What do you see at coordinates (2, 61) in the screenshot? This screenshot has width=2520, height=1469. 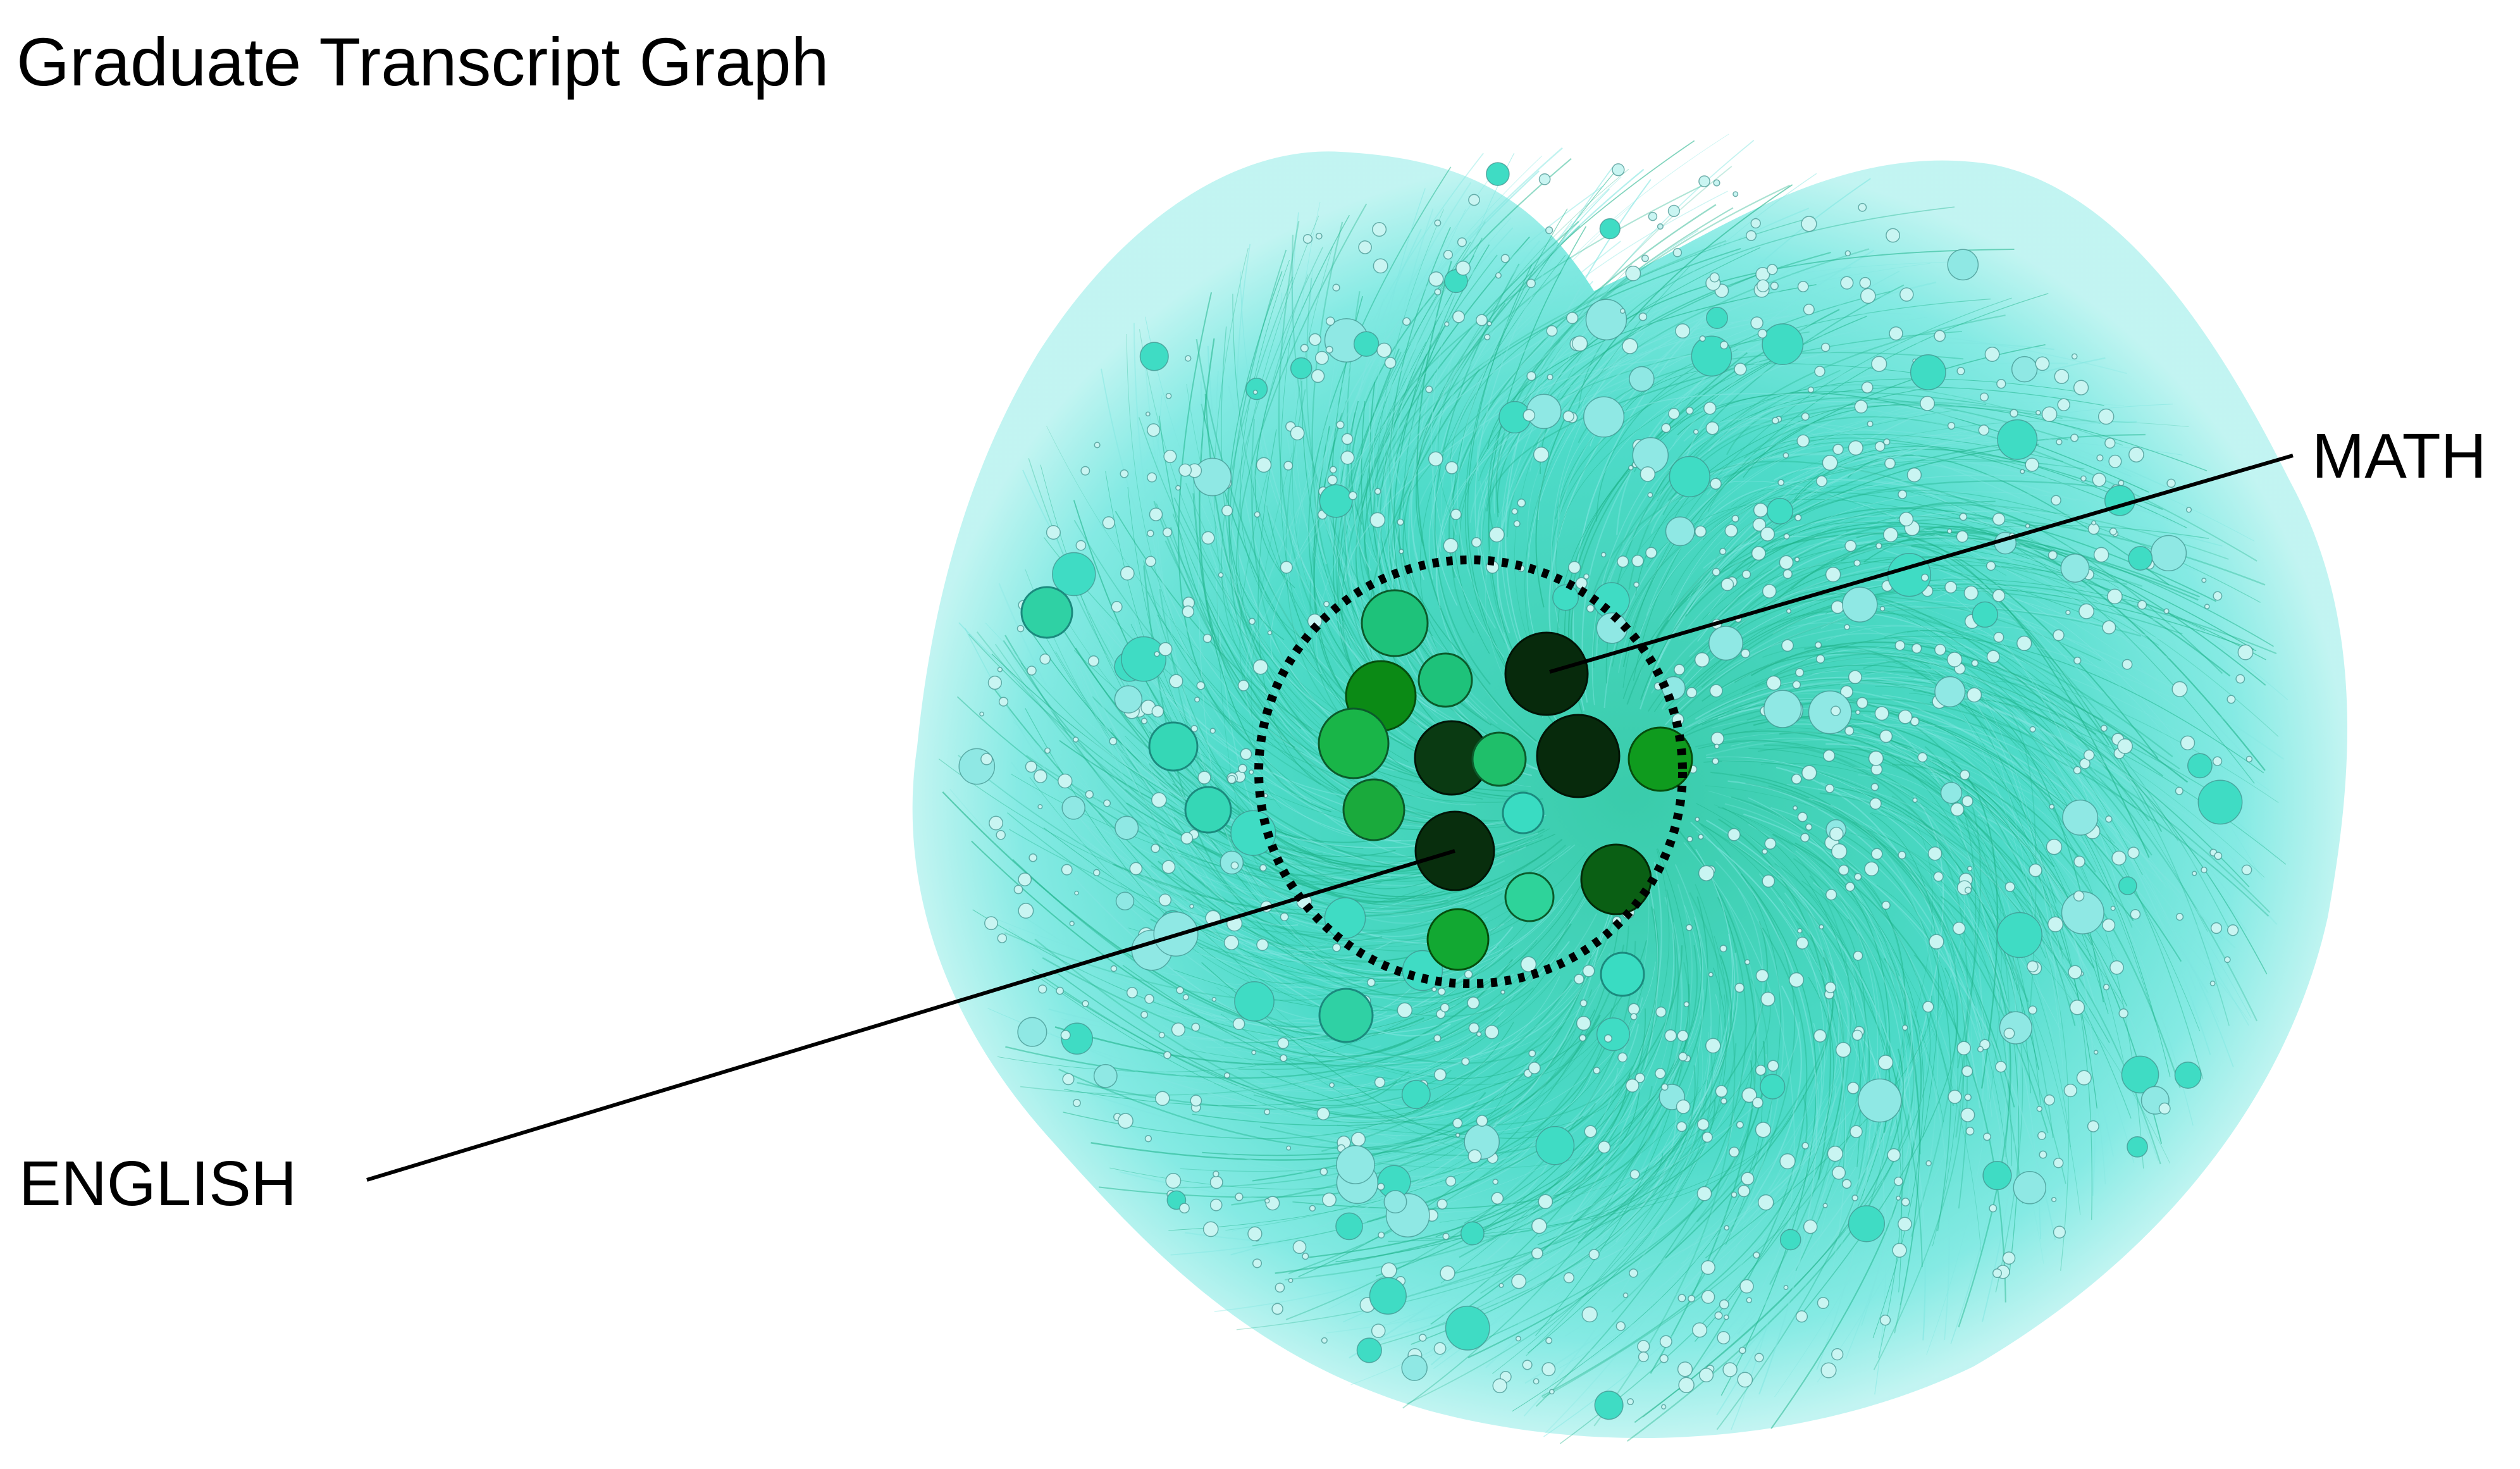 I see `title-prefix: ·` at bounding box center [2, 61].